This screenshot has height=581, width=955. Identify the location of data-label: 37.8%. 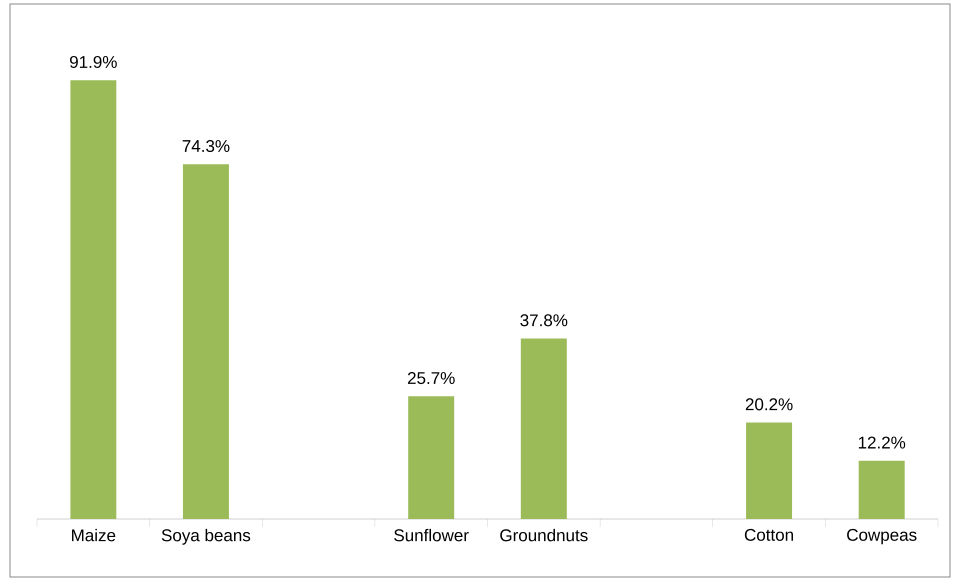
(544, 320).